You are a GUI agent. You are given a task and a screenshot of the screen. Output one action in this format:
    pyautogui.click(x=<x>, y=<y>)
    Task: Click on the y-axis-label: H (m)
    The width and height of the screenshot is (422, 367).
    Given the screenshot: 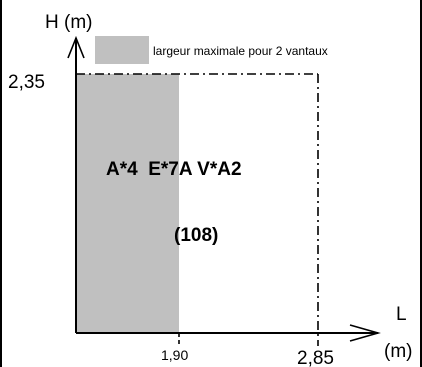 What is the action you would take?
    pyautogui.click(x=68, y=22)
    